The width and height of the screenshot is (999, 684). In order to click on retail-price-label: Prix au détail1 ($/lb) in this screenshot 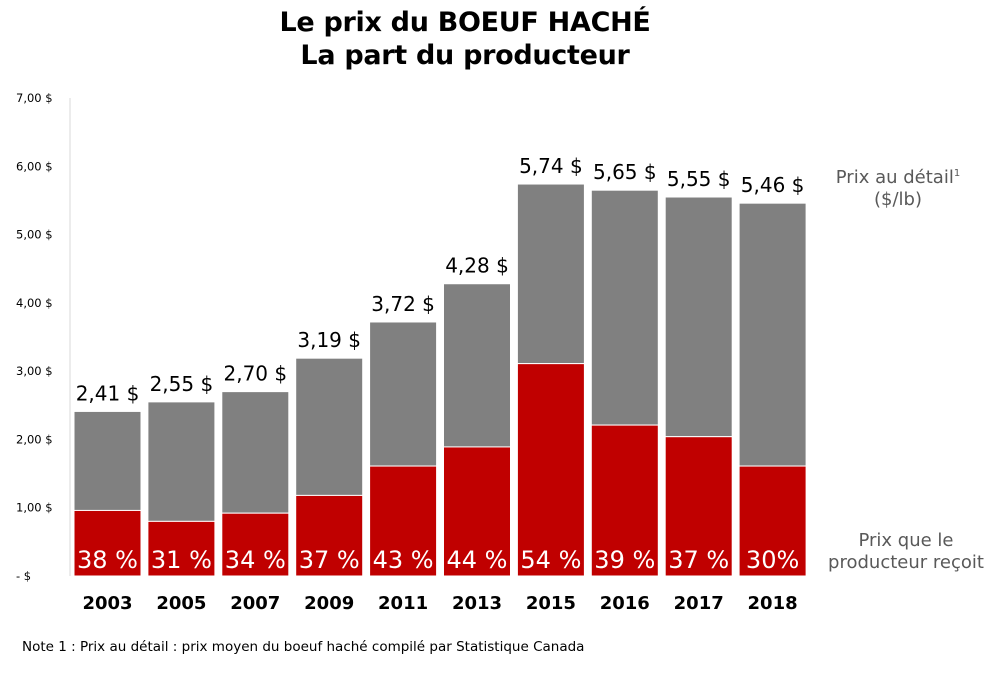, I will do `click(898, 187)`.